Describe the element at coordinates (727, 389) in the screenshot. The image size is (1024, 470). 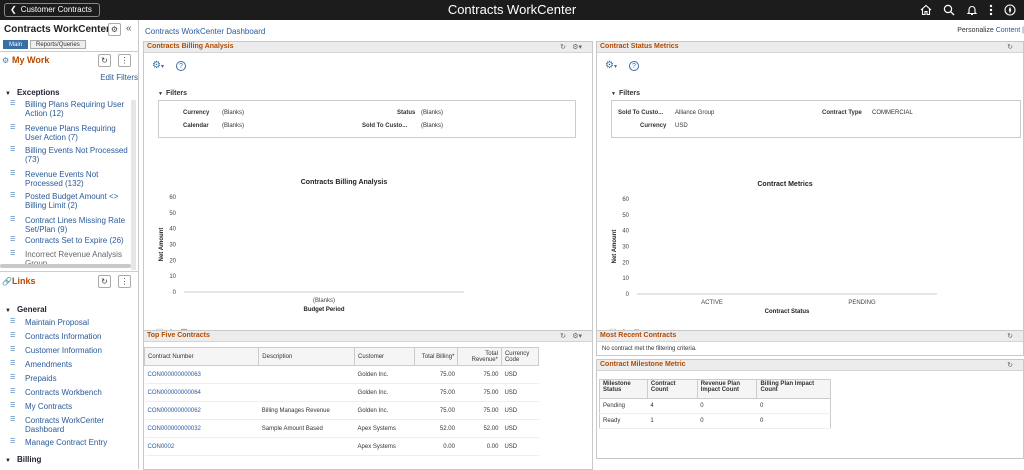
I see `column-header: Revenue Plan Impact Count` at that location.